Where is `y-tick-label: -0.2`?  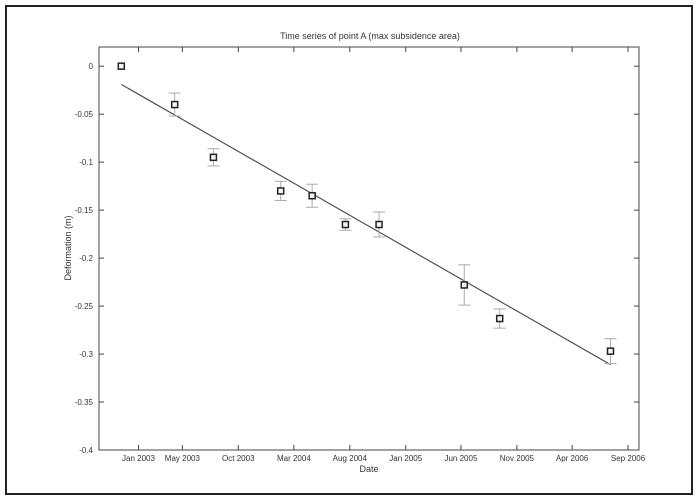 y-tick-label: -0.2 is located at coordinates (86, 258).